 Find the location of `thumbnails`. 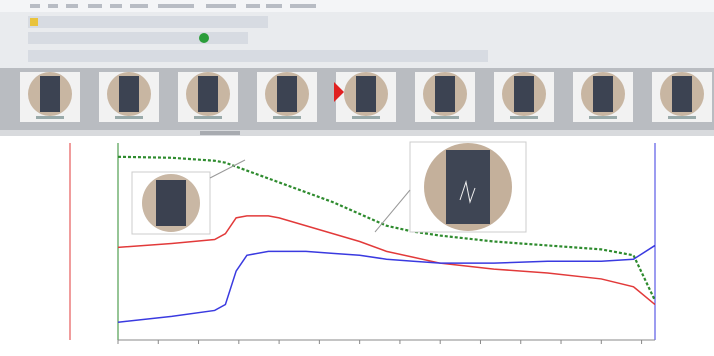

thumbnails is located at coordinates (366, 97).